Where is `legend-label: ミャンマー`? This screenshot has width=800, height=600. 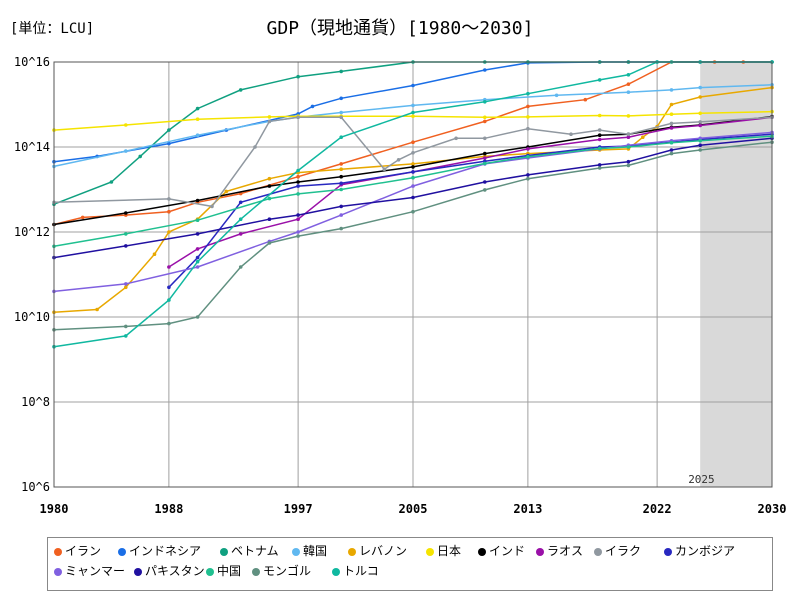
legend-label: ミャンマー is located at coordinates (95, 571).